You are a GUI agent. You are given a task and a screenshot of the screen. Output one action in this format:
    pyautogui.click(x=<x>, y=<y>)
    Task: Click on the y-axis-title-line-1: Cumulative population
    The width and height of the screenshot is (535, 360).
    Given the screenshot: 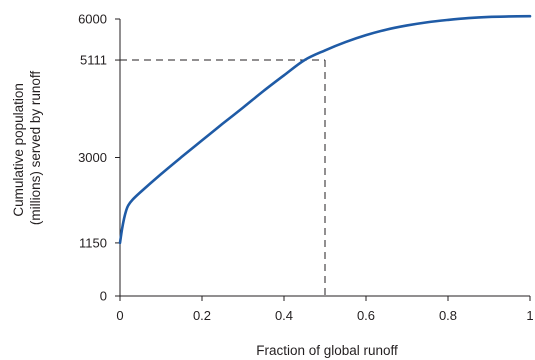 What is the action you would take?
    pyautogui.click(x=18, y=150)
    